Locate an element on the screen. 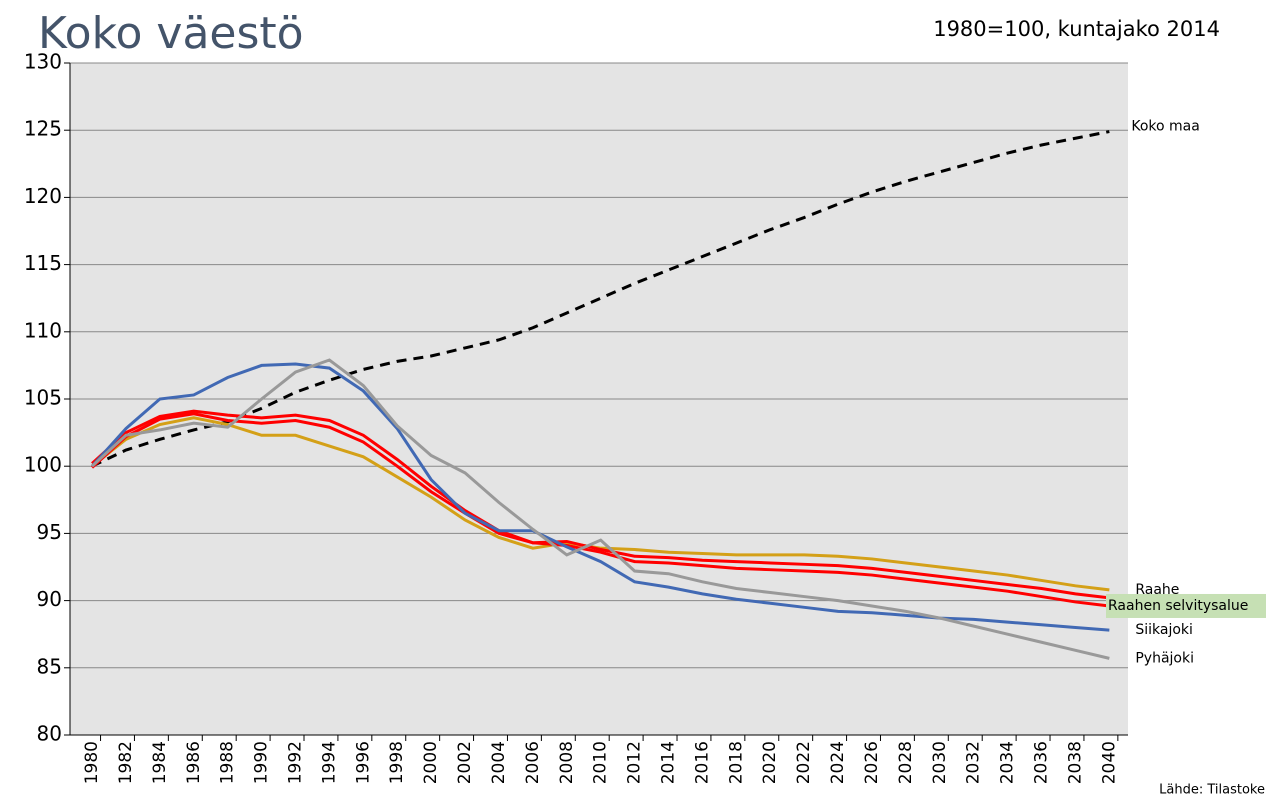 The width and height of the screenshot is (1269, 807). x-tick-label: 1990 is located at coordinates (262, 762).